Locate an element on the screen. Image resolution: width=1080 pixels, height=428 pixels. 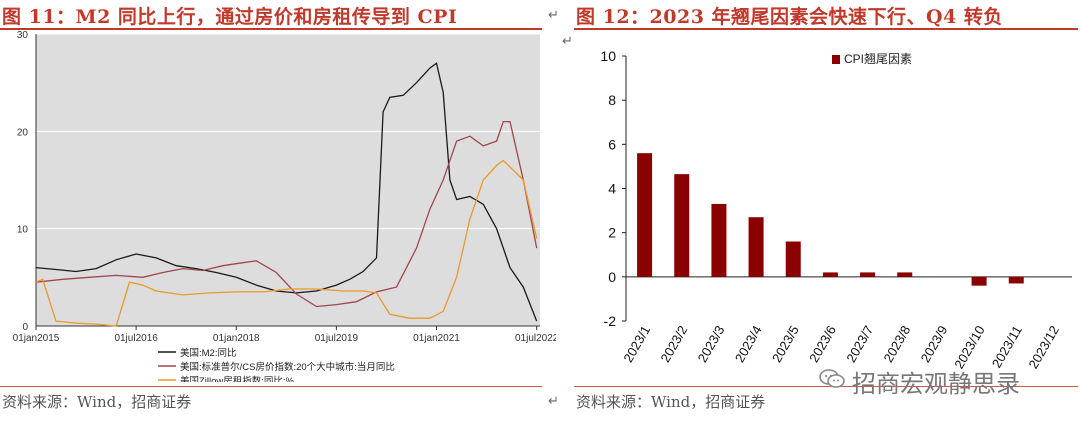
x-tick-label: 2023/4 is located at coordinates (748, 344).